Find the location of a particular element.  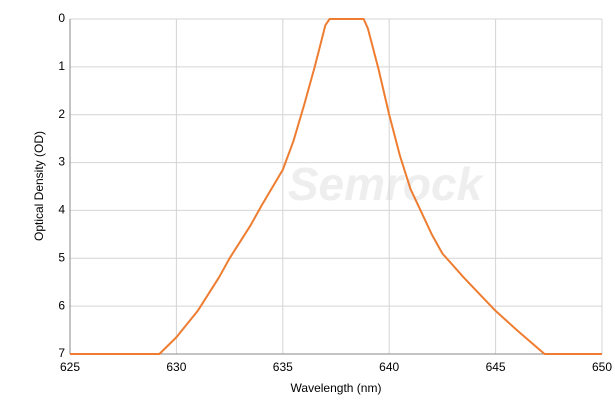

x-tick-label: 650 is located at coordinates (602, 367).